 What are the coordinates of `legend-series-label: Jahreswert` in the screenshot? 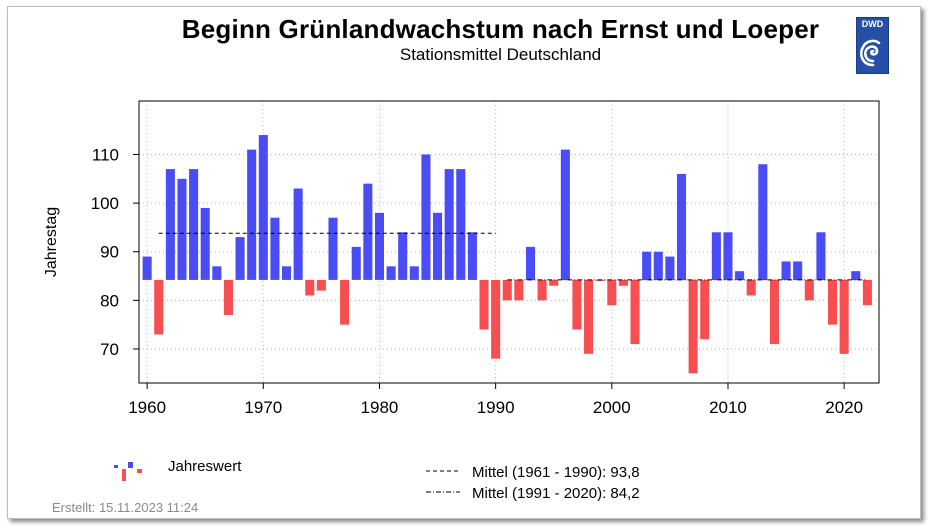 It's located at (205, 466).